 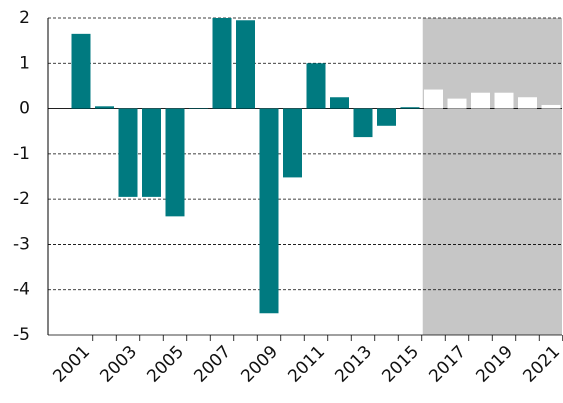 I want to click on x-tick-label: 2013, so click(x=353, y=364).